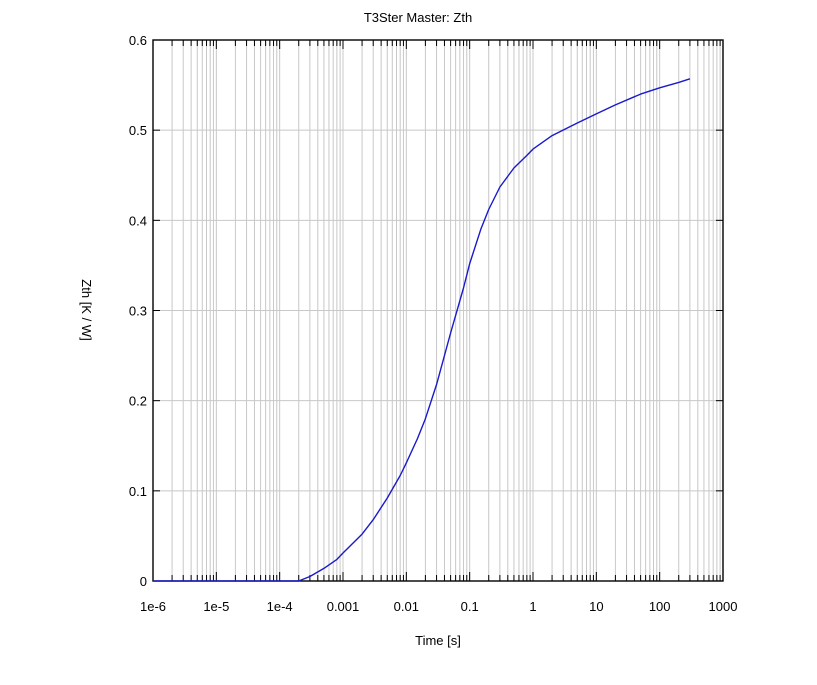  What do you see at coordinates (138, 491) in the screenshot?
I see `y-tick-label: 0.1` at bounding box center [138, 491].